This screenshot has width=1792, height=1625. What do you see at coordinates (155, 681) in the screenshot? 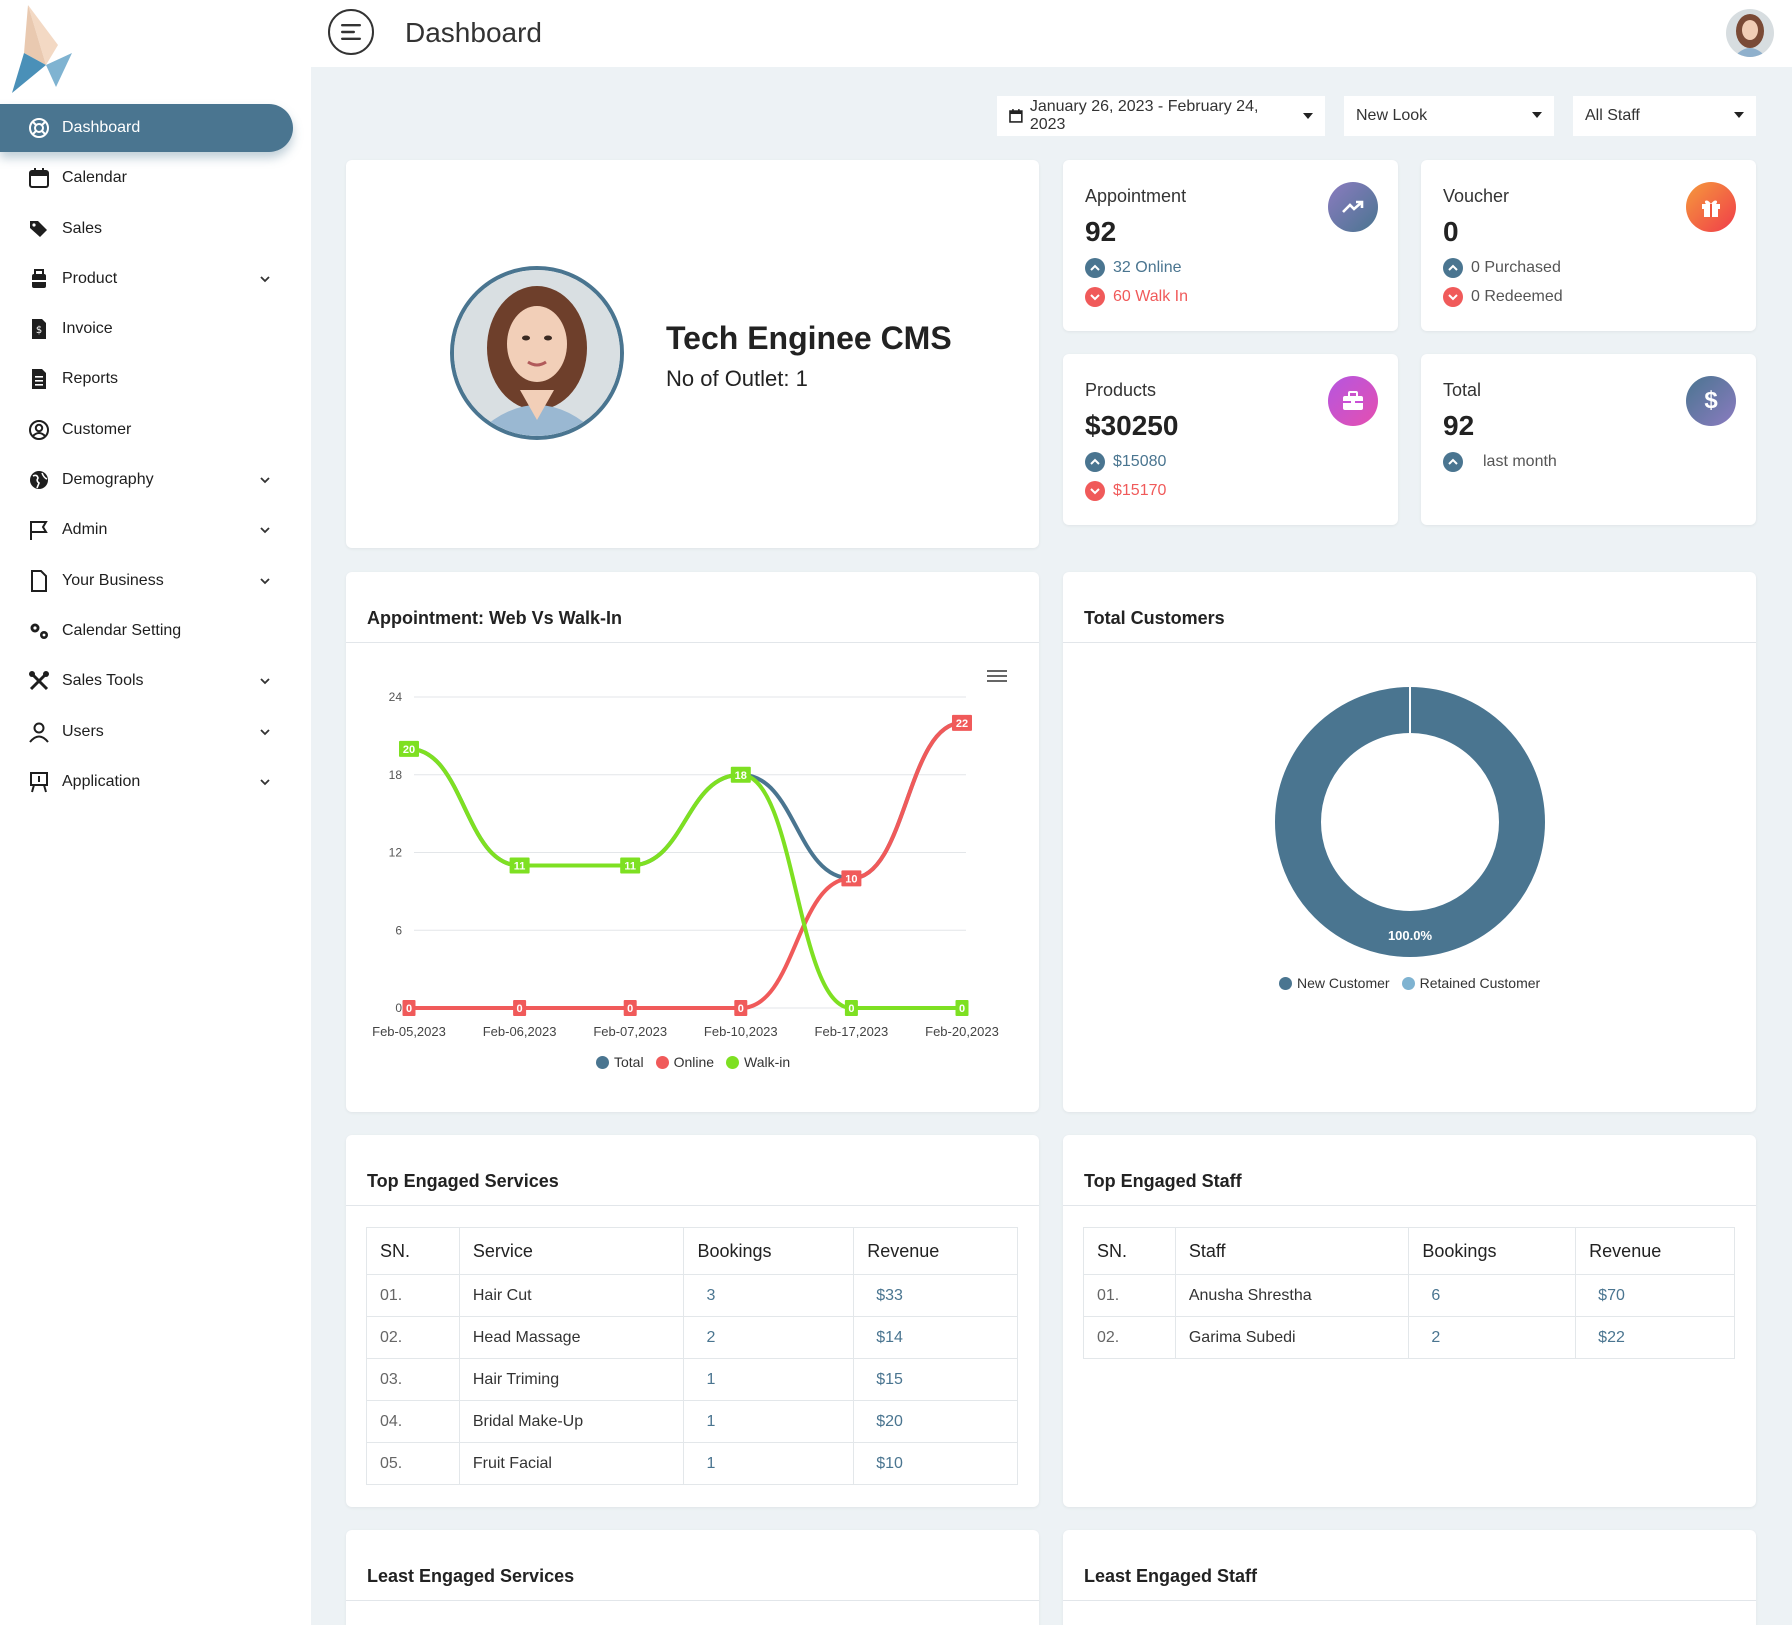
I see `sidebar-item-sales-tools: Sales Tools` at bounding box center [155, 681].